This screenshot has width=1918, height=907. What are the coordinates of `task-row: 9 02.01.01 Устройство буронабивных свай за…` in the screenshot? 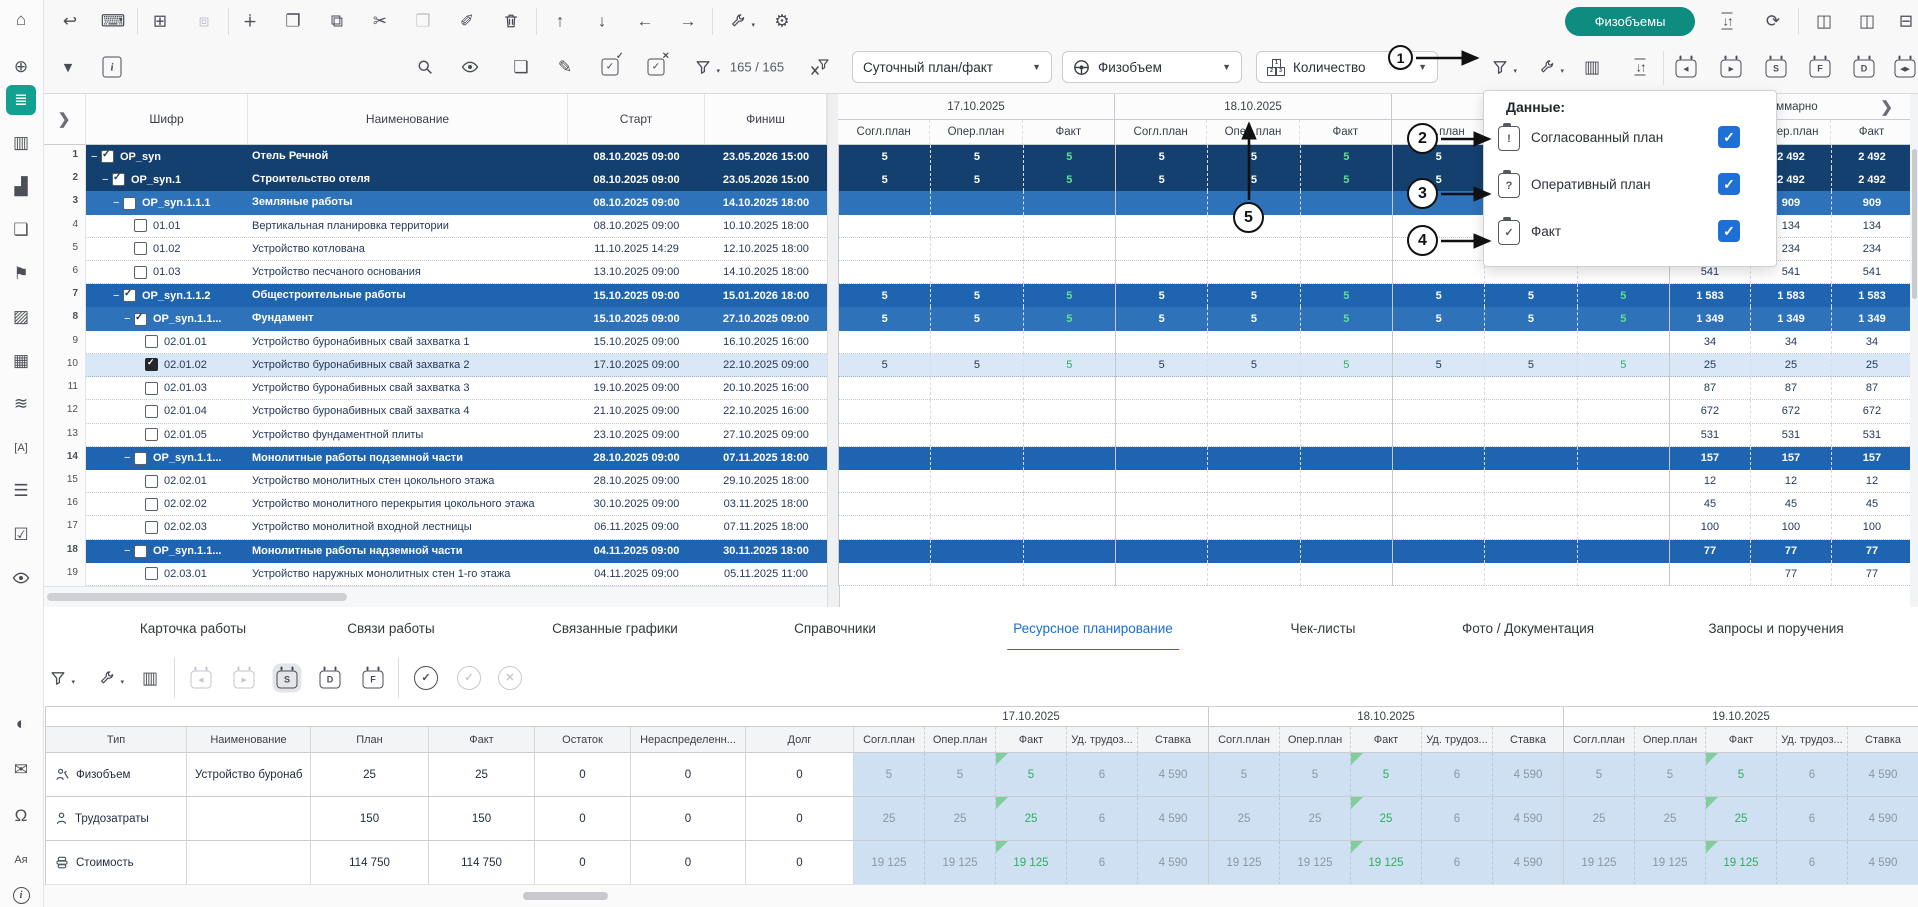 It's located at (435, 342).